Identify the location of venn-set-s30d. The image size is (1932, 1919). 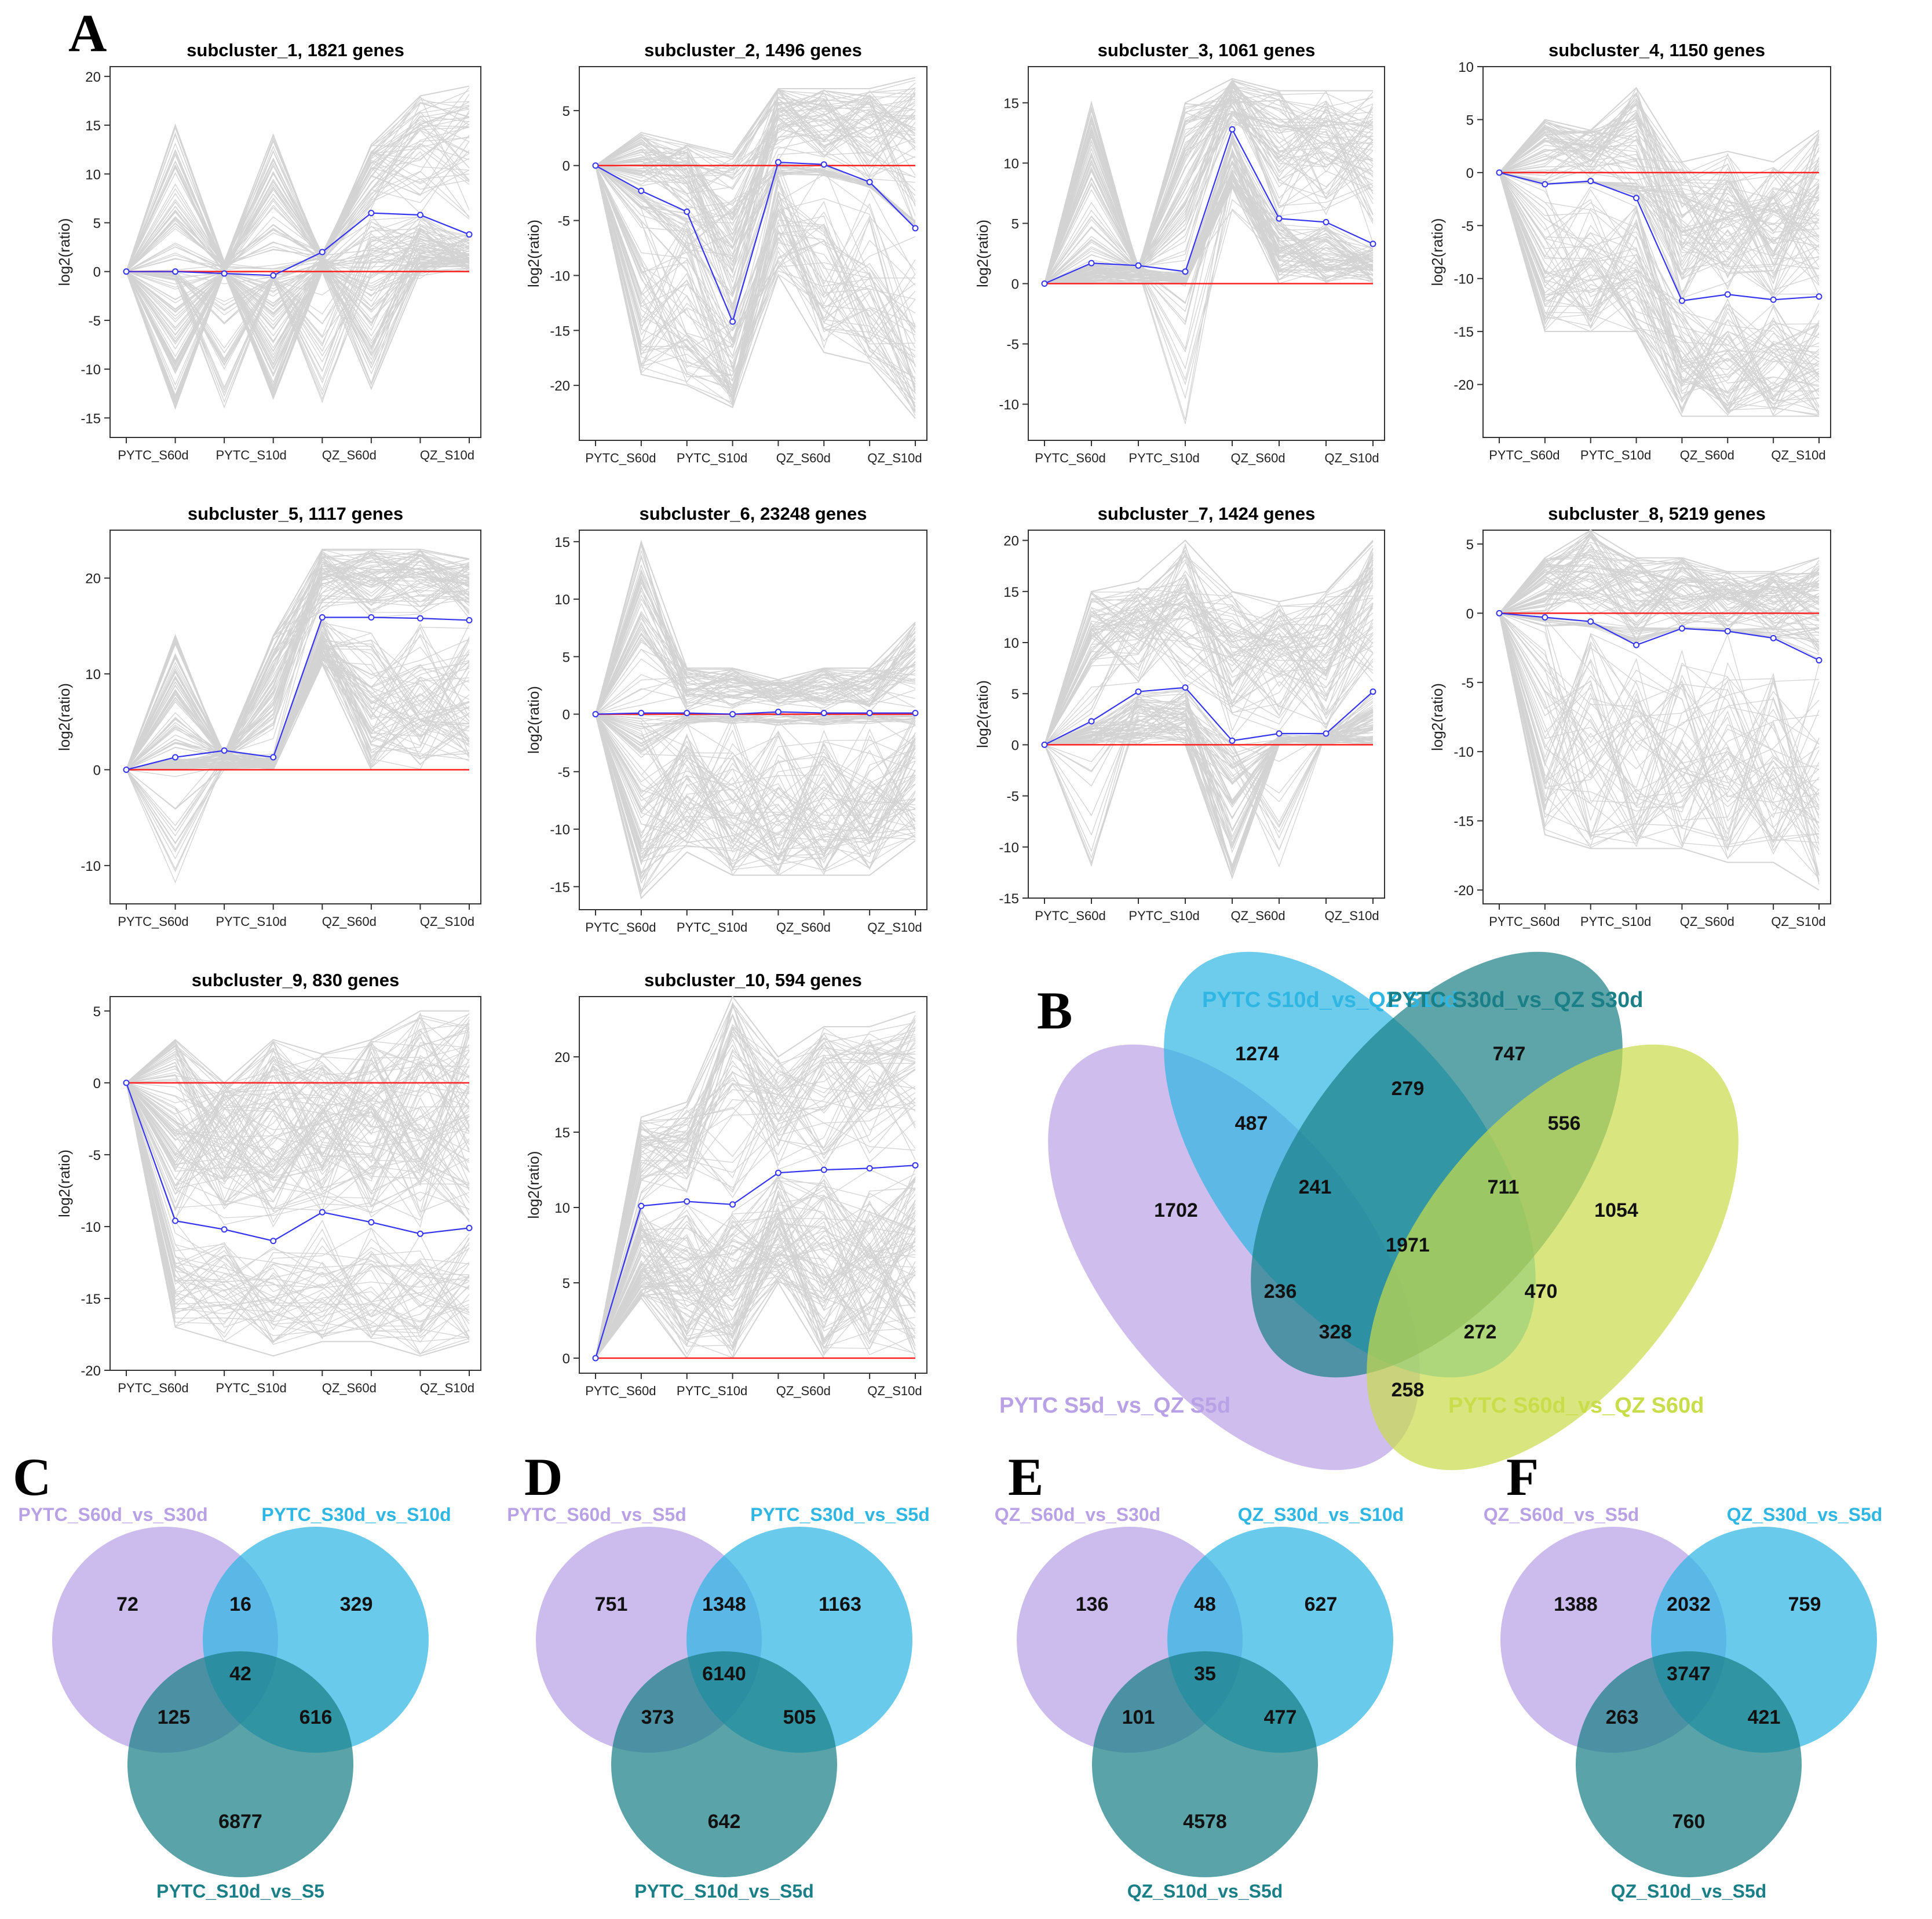
(1437, 1164).